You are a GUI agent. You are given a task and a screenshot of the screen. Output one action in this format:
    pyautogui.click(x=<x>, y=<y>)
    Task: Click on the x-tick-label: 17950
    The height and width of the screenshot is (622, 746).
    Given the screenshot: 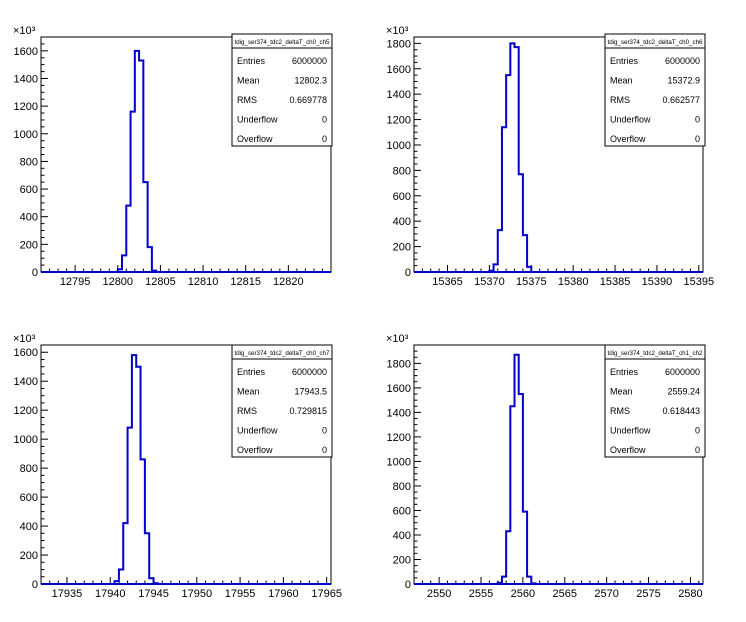 What is the action you would take?
    pyautogui.click(x=197, y=594)
    